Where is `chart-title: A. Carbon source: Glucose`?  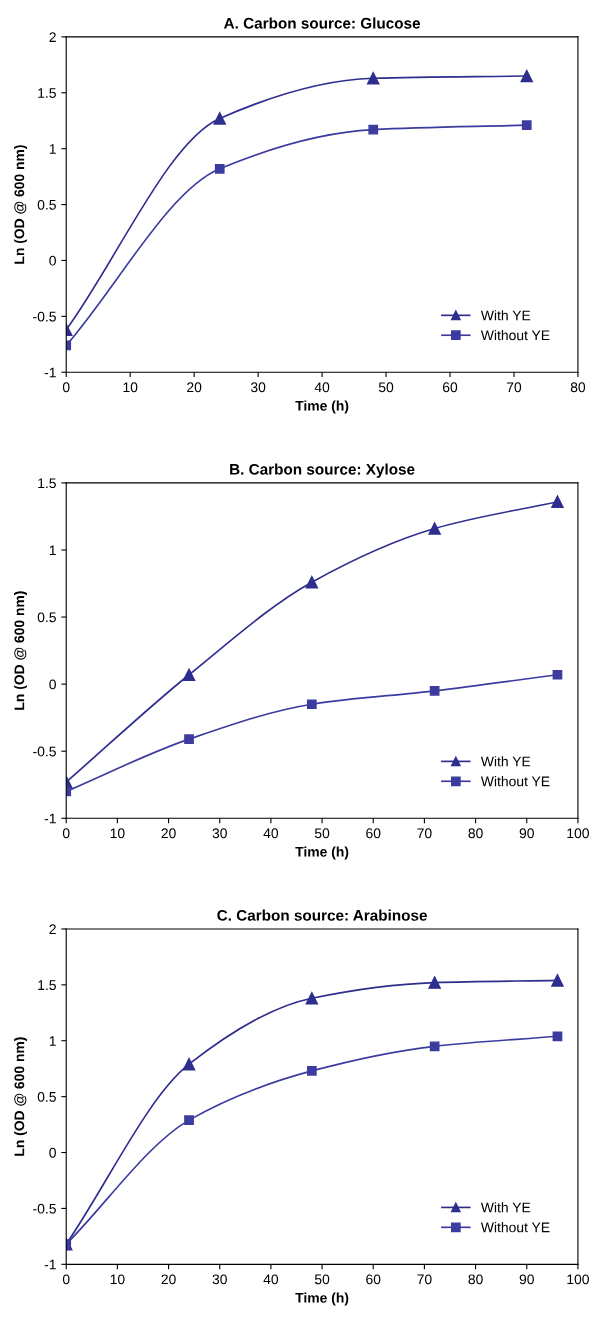
chart-title: A. Carbon source: Glucose is located at coordinates (322, 23).